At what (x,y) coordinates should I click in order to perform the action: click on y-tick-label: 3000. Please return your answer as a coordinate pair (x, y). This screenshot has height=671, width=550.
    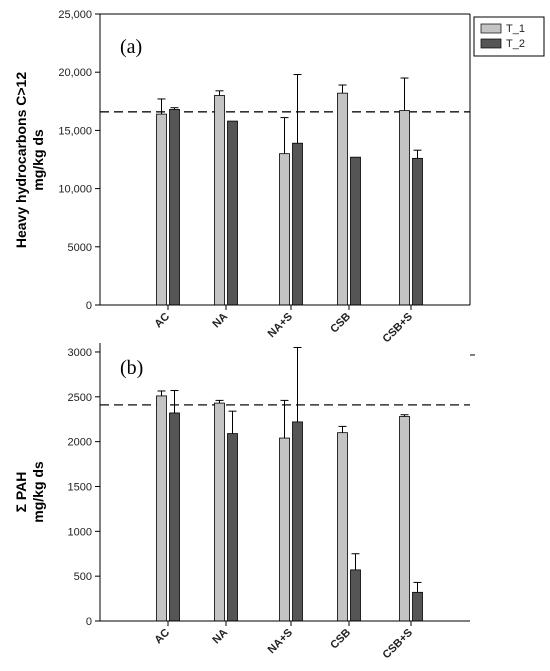
    Looking at the image, I should click on (80, 353).